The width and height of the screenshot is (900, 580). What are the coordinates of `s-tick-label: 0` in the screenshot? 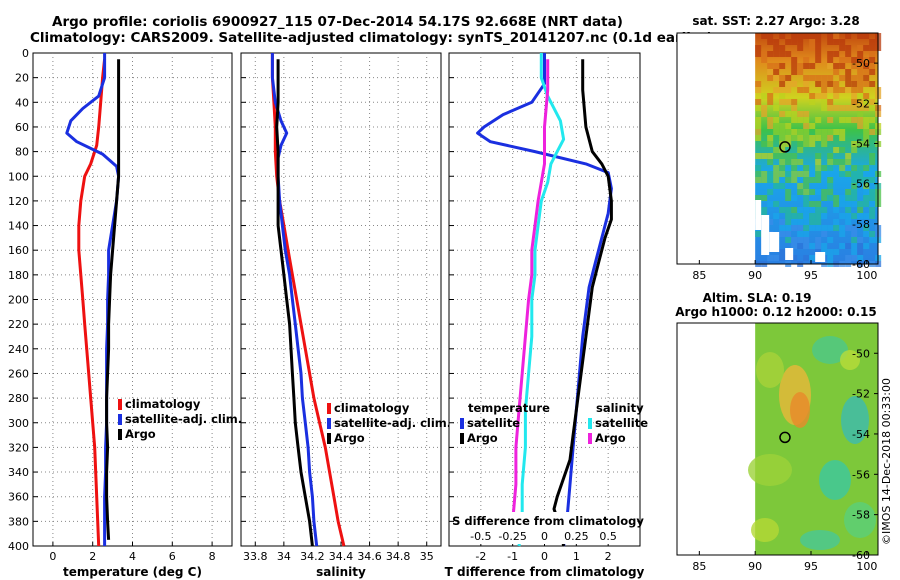 It's located at (544, 536).